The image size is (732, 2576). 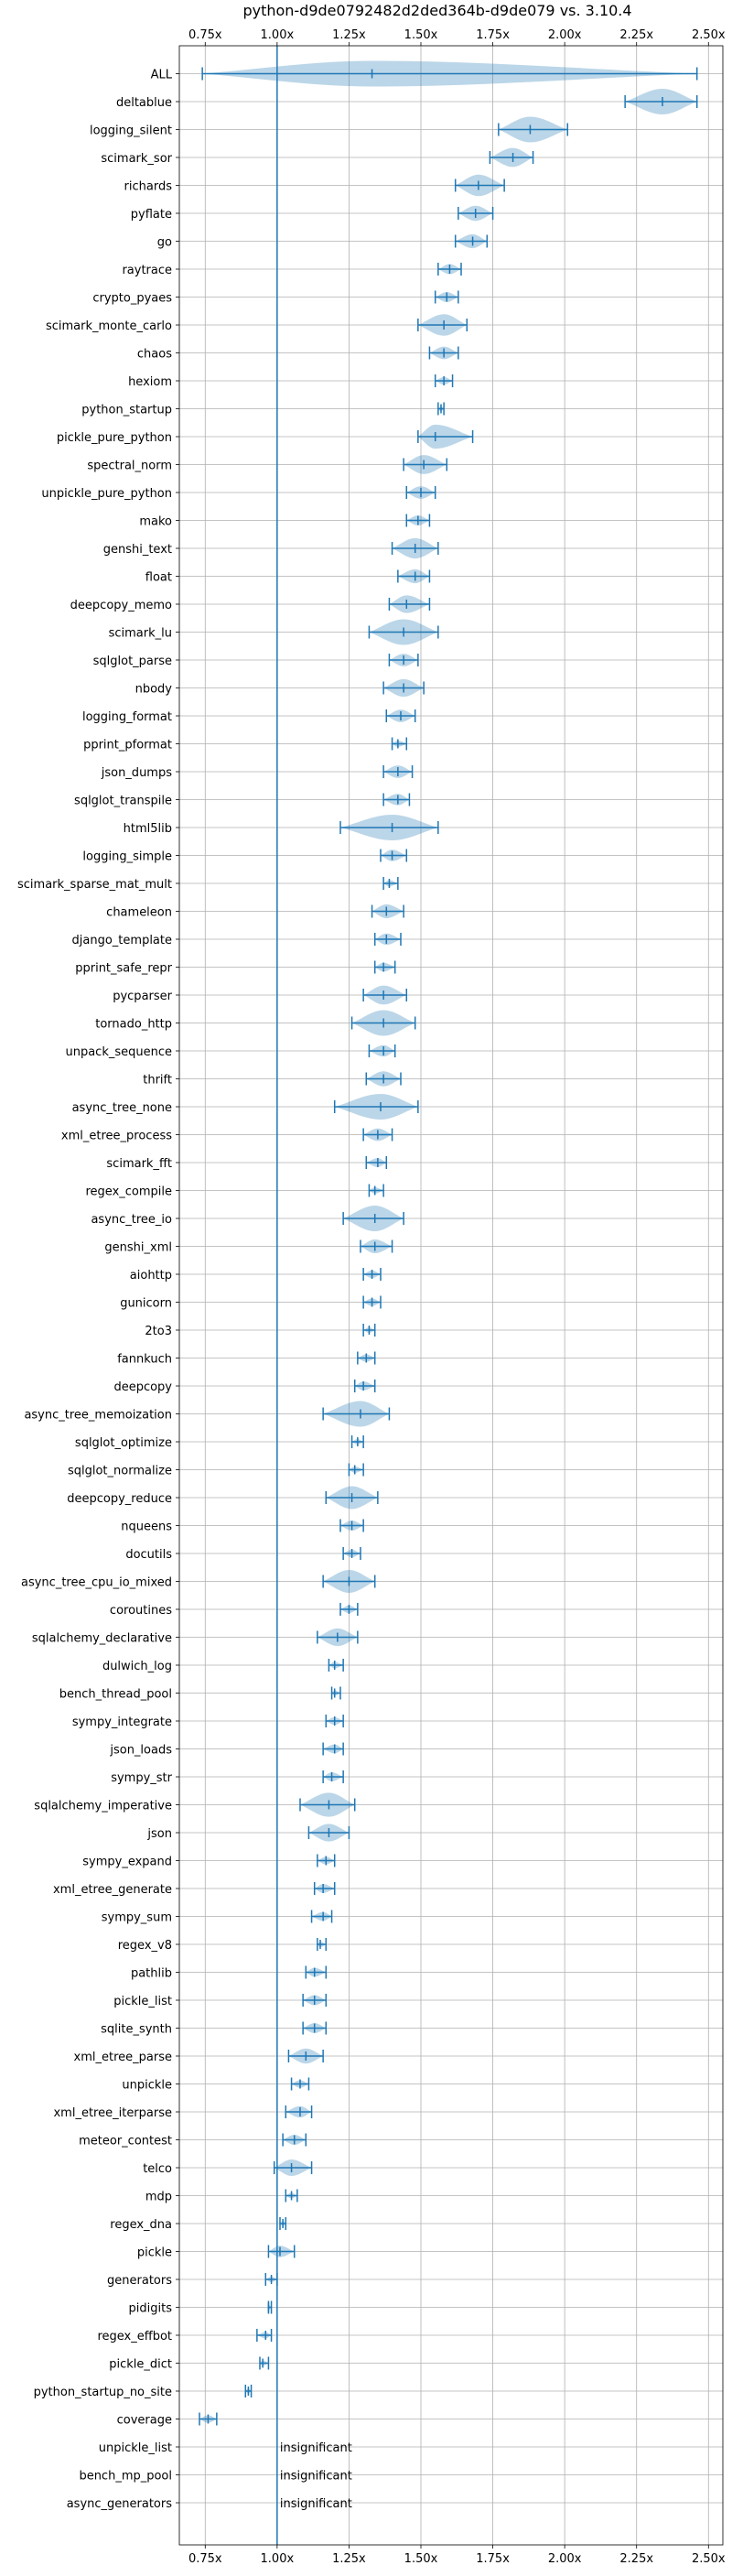 What do you see at coordinates (709, 35) in the screenshot?
I see `x-tick-label-top: 2.50x` at bounding box center [709, 35].